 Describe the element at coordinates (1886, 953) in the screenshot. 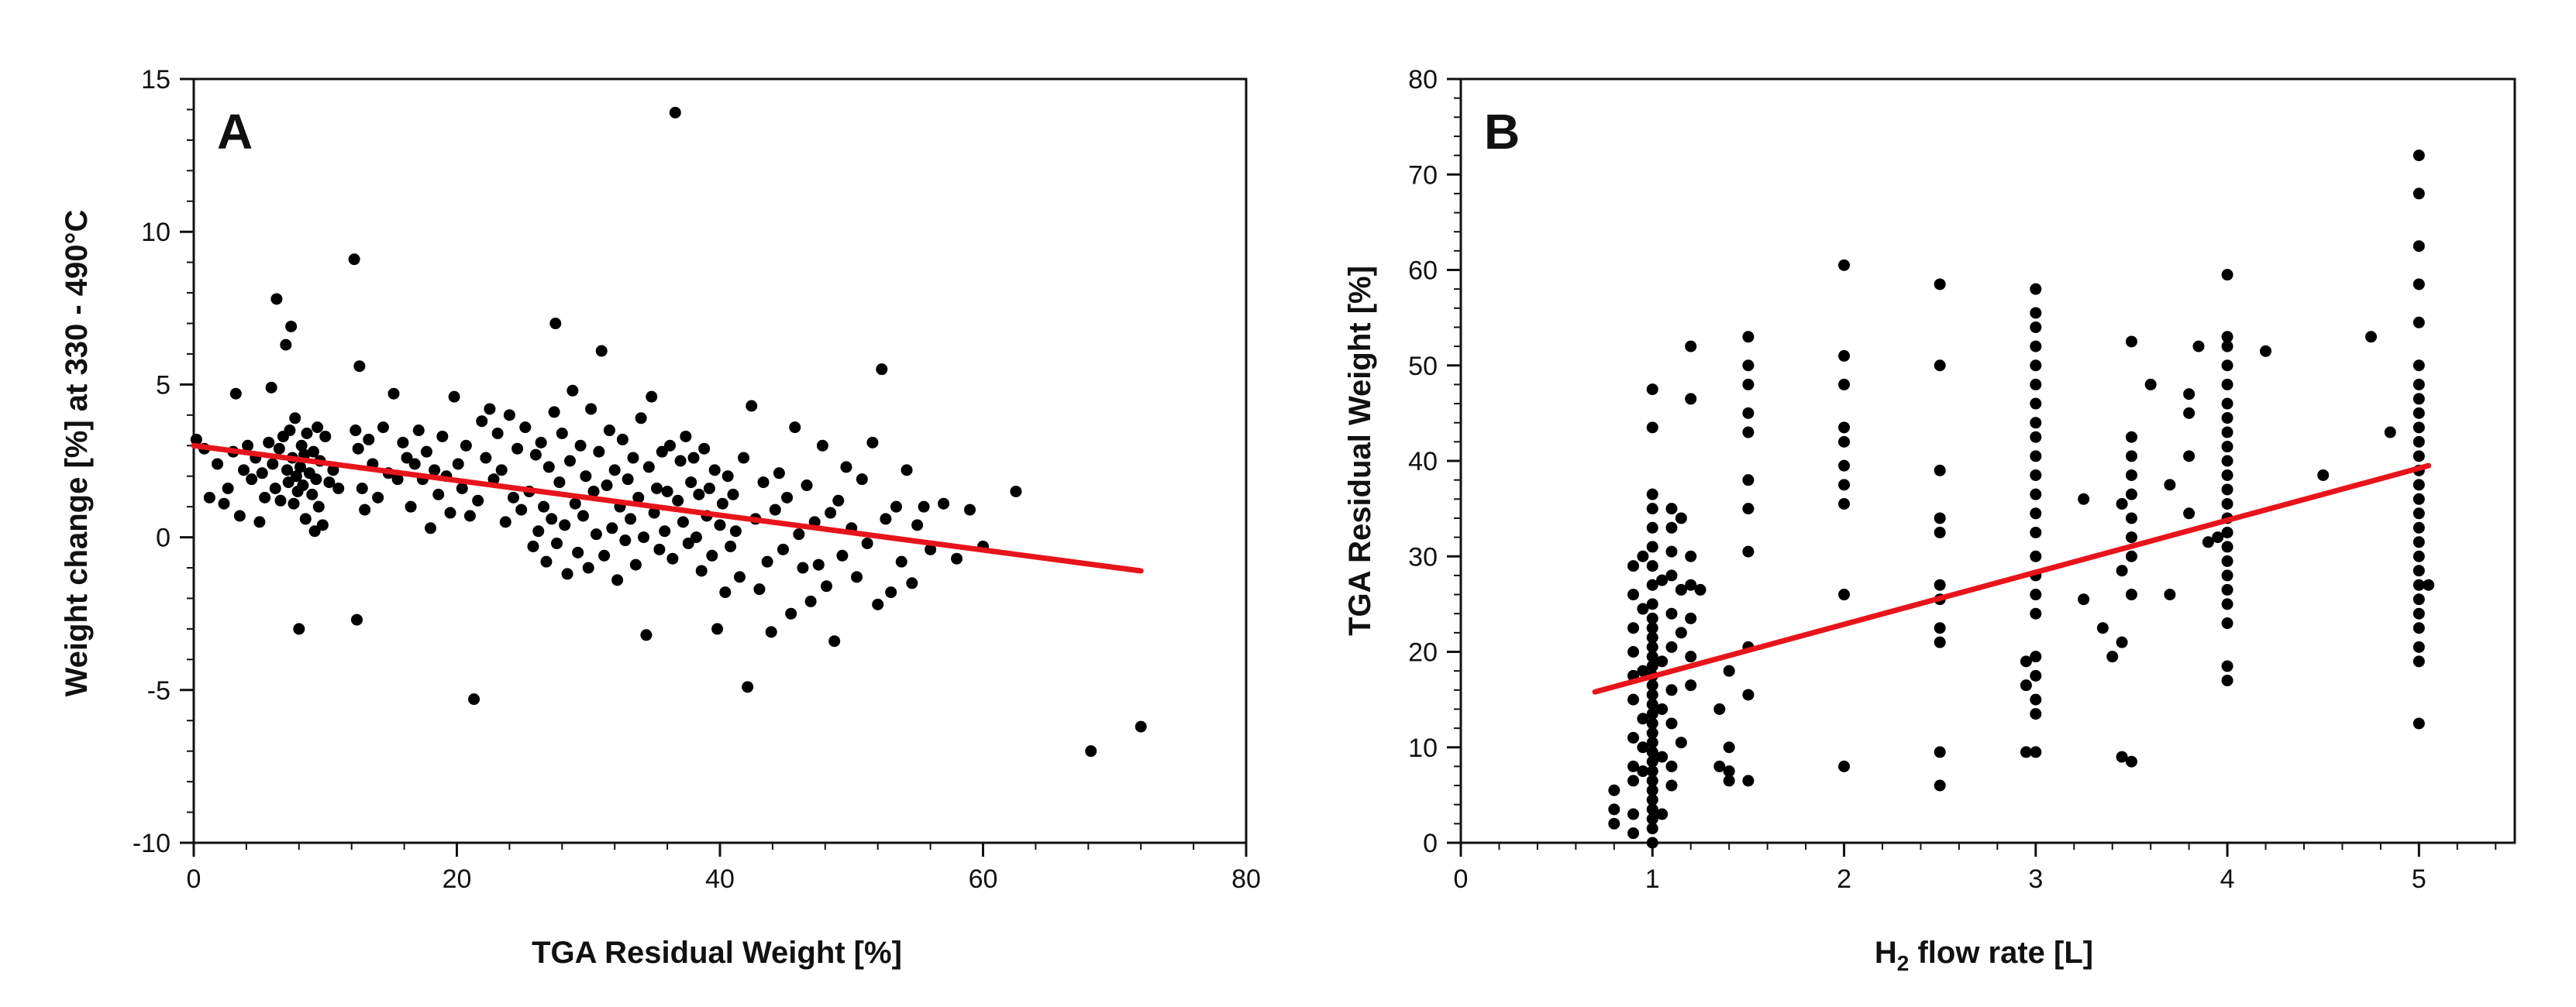

I see `panel-b-x-axis-title-main: H` at that location.